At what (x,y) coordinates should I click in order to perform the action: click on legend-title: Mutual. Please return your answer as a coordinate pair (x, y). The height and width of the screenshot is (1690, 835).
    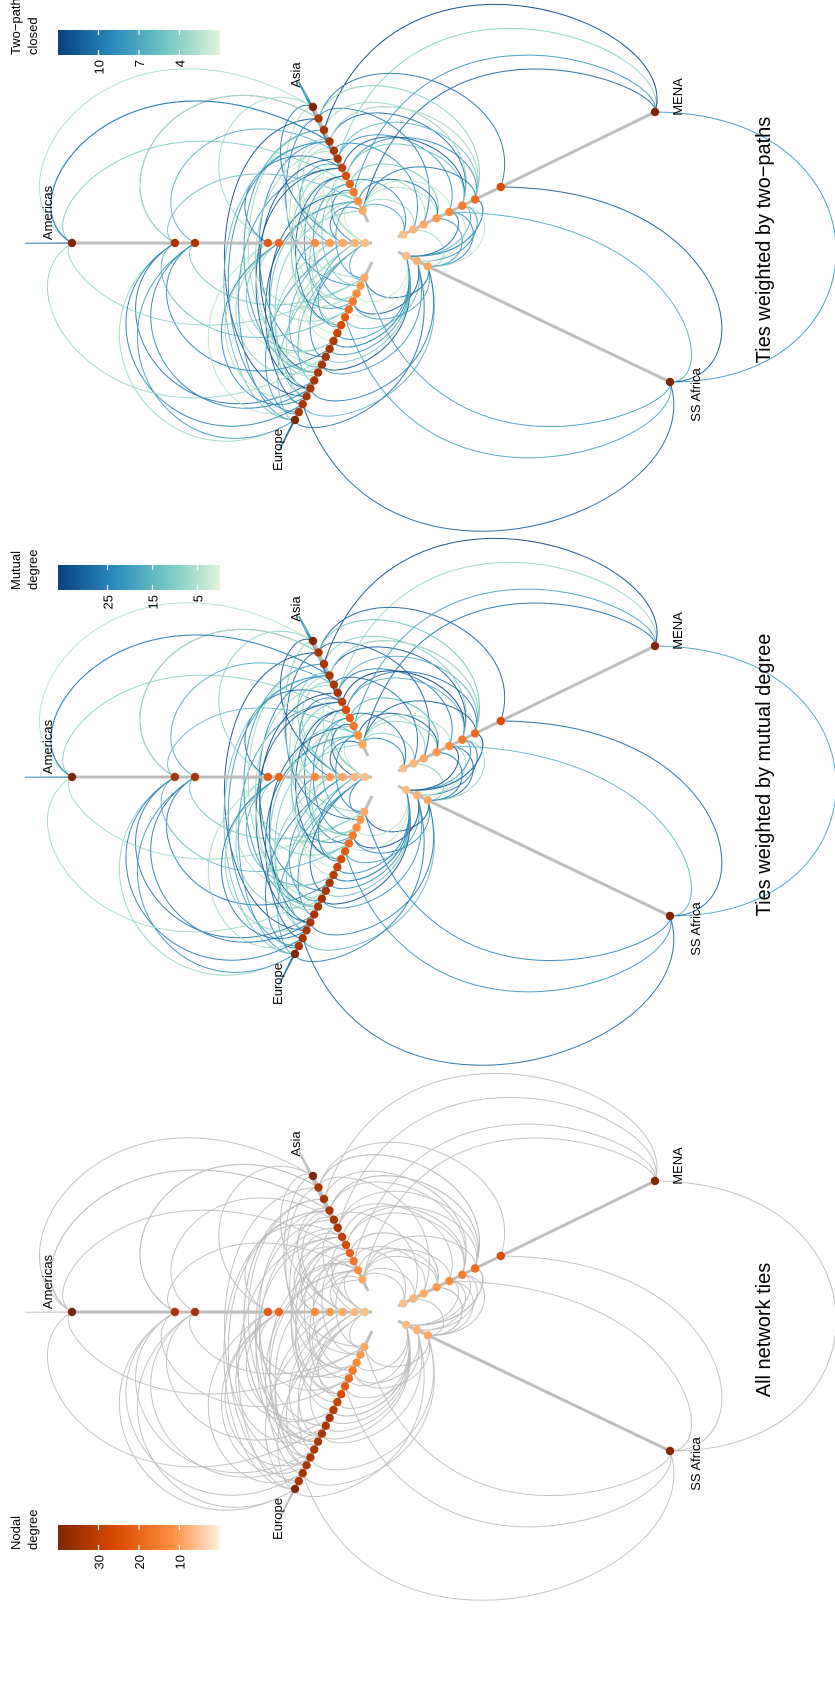
    Looking at the image, I should click on (15, 570).